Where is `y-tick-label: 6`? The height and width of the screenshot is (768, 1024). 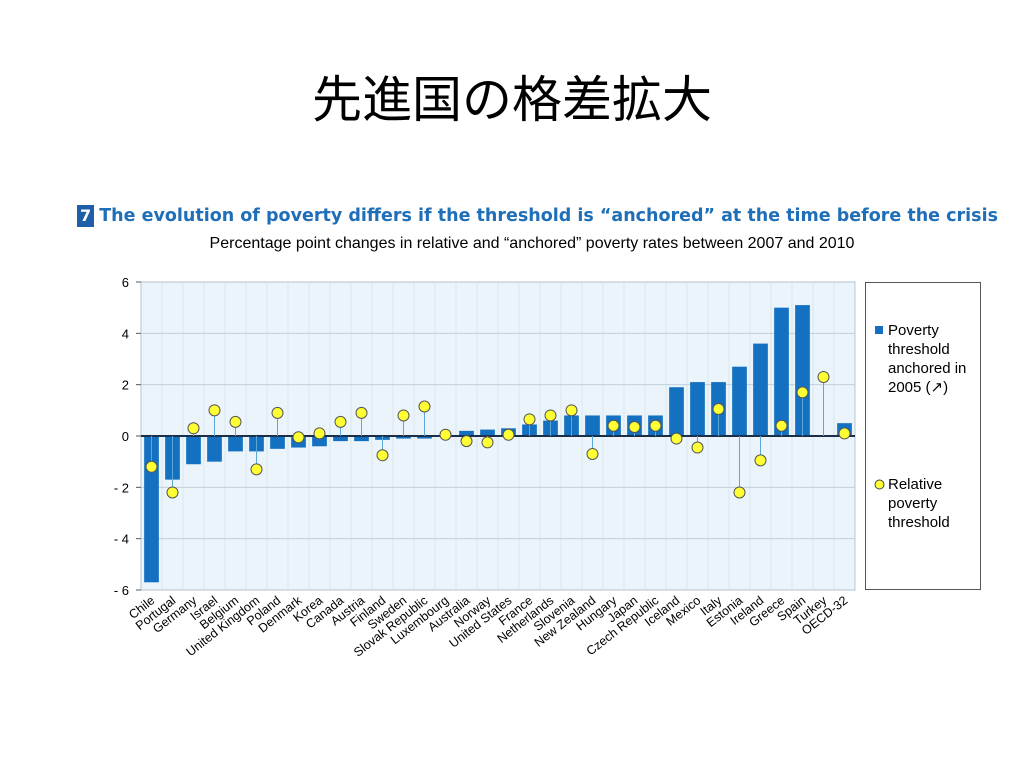
y-tick-label: 6 is located at coordinates (125, 282).